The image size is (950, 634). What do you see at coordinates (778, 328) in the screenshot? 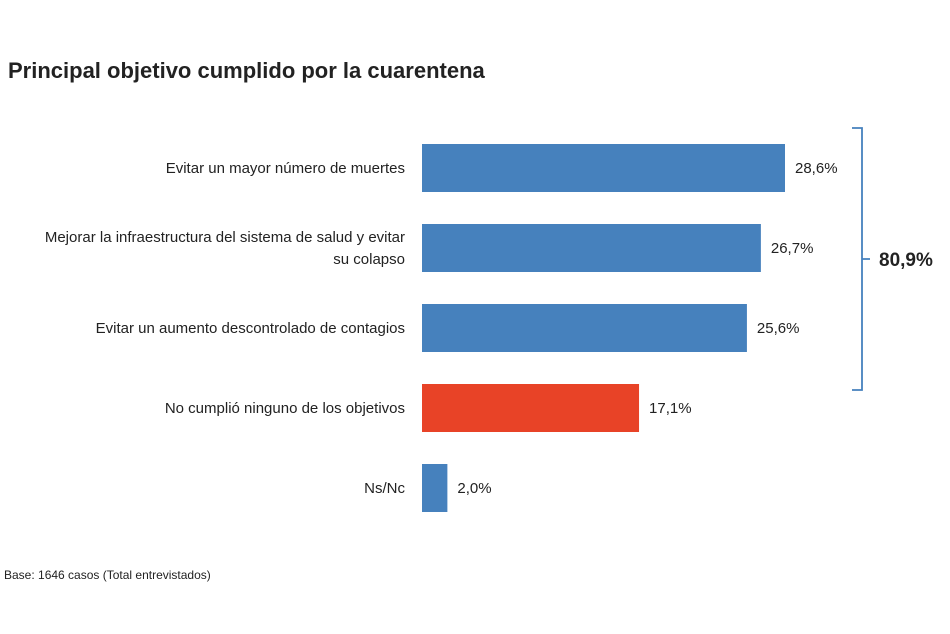
I see `value-label-3: 25,6%` at bounding box center [778, 328].